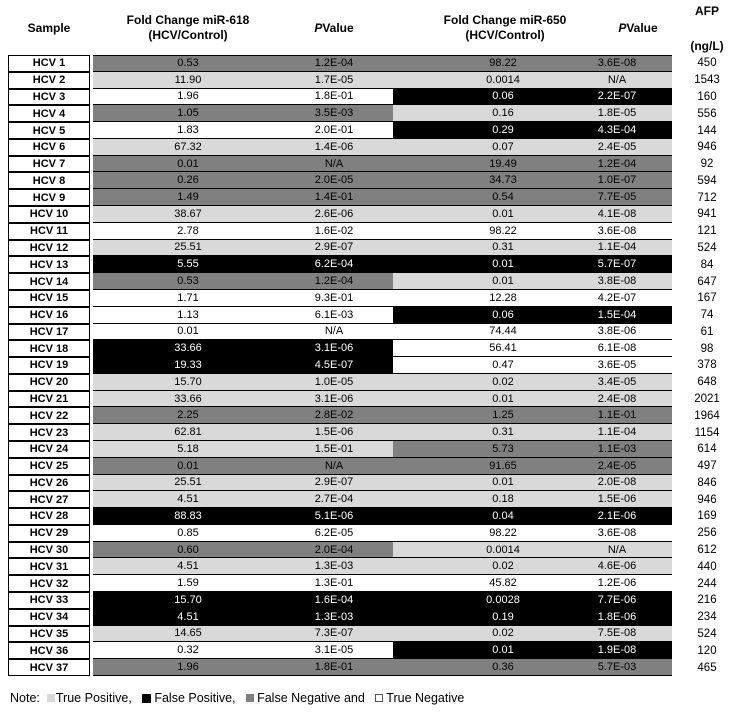 The width and height of the screenshot is (742, 714). I want to click on mir618-pvalue: 1.4E-01, so click(334, 197).